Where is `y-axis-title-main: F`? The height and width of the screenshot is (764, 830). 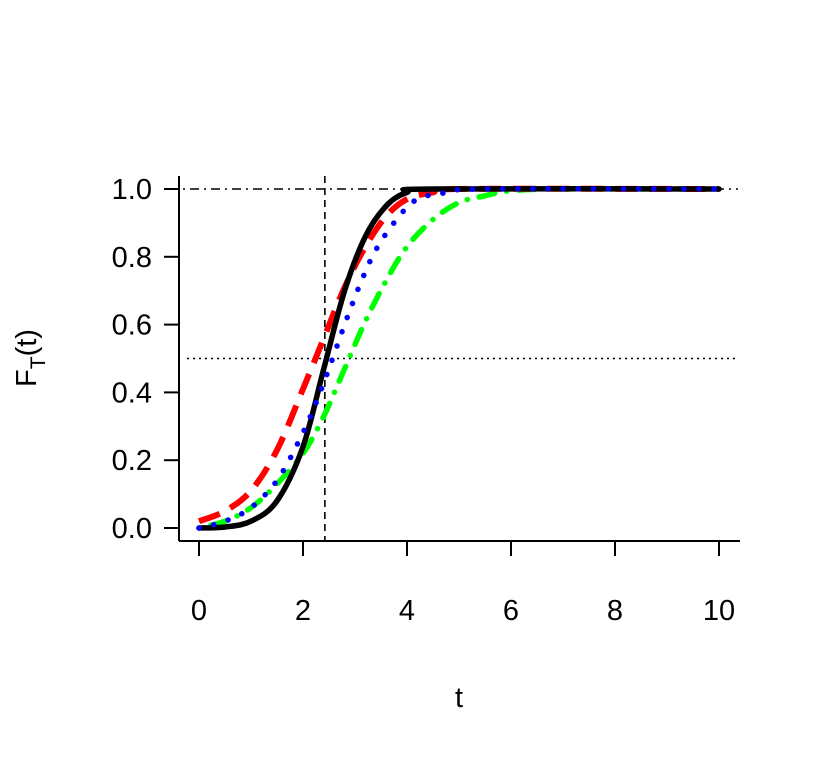 y-axis-title-main: F is located at coordinates (27, 378).